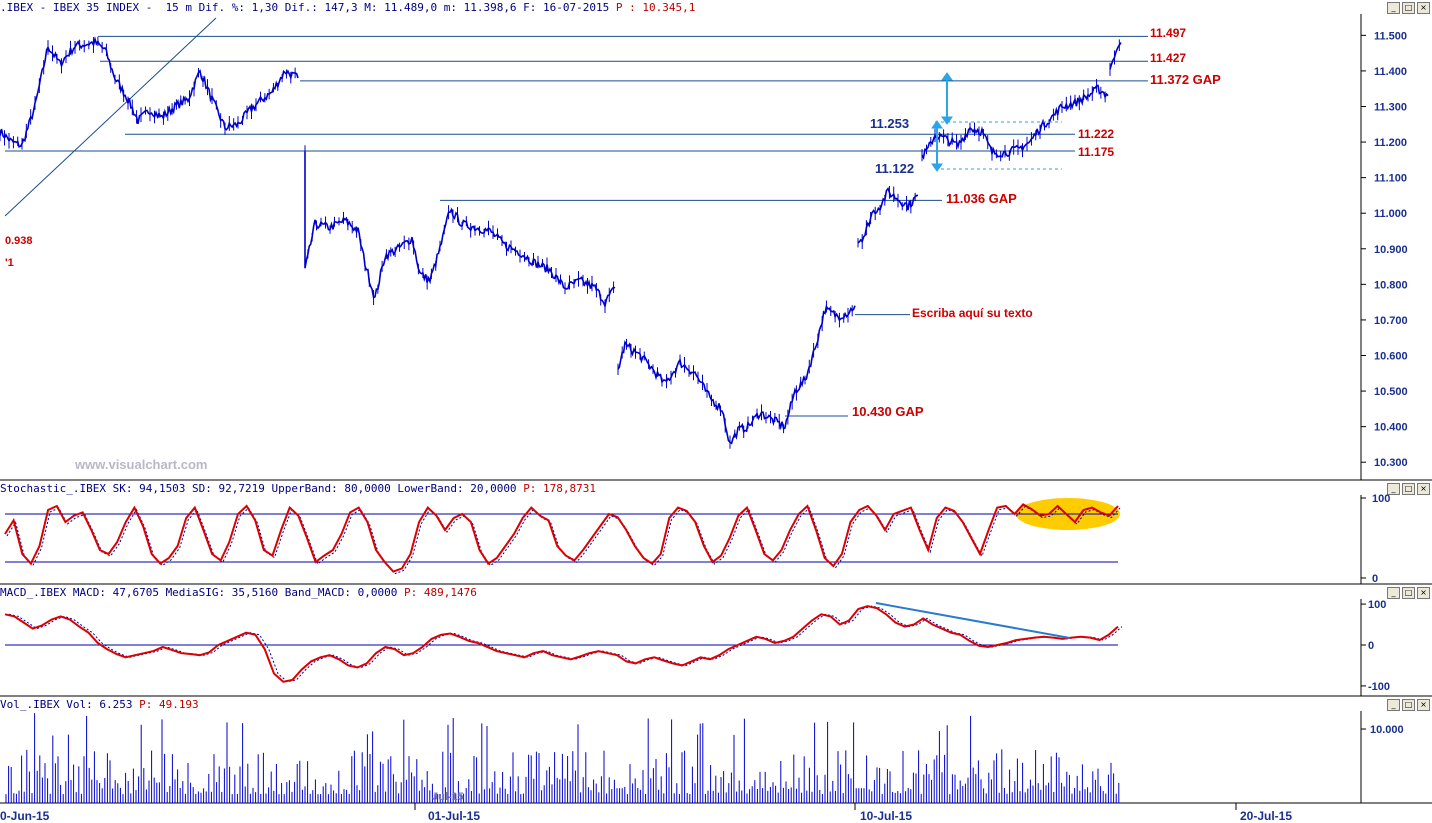  What do you see at coordinates (1390, 72) in the screenshot?
I see `price-tick-label: 11.400` at bounding box center [1390, 72].